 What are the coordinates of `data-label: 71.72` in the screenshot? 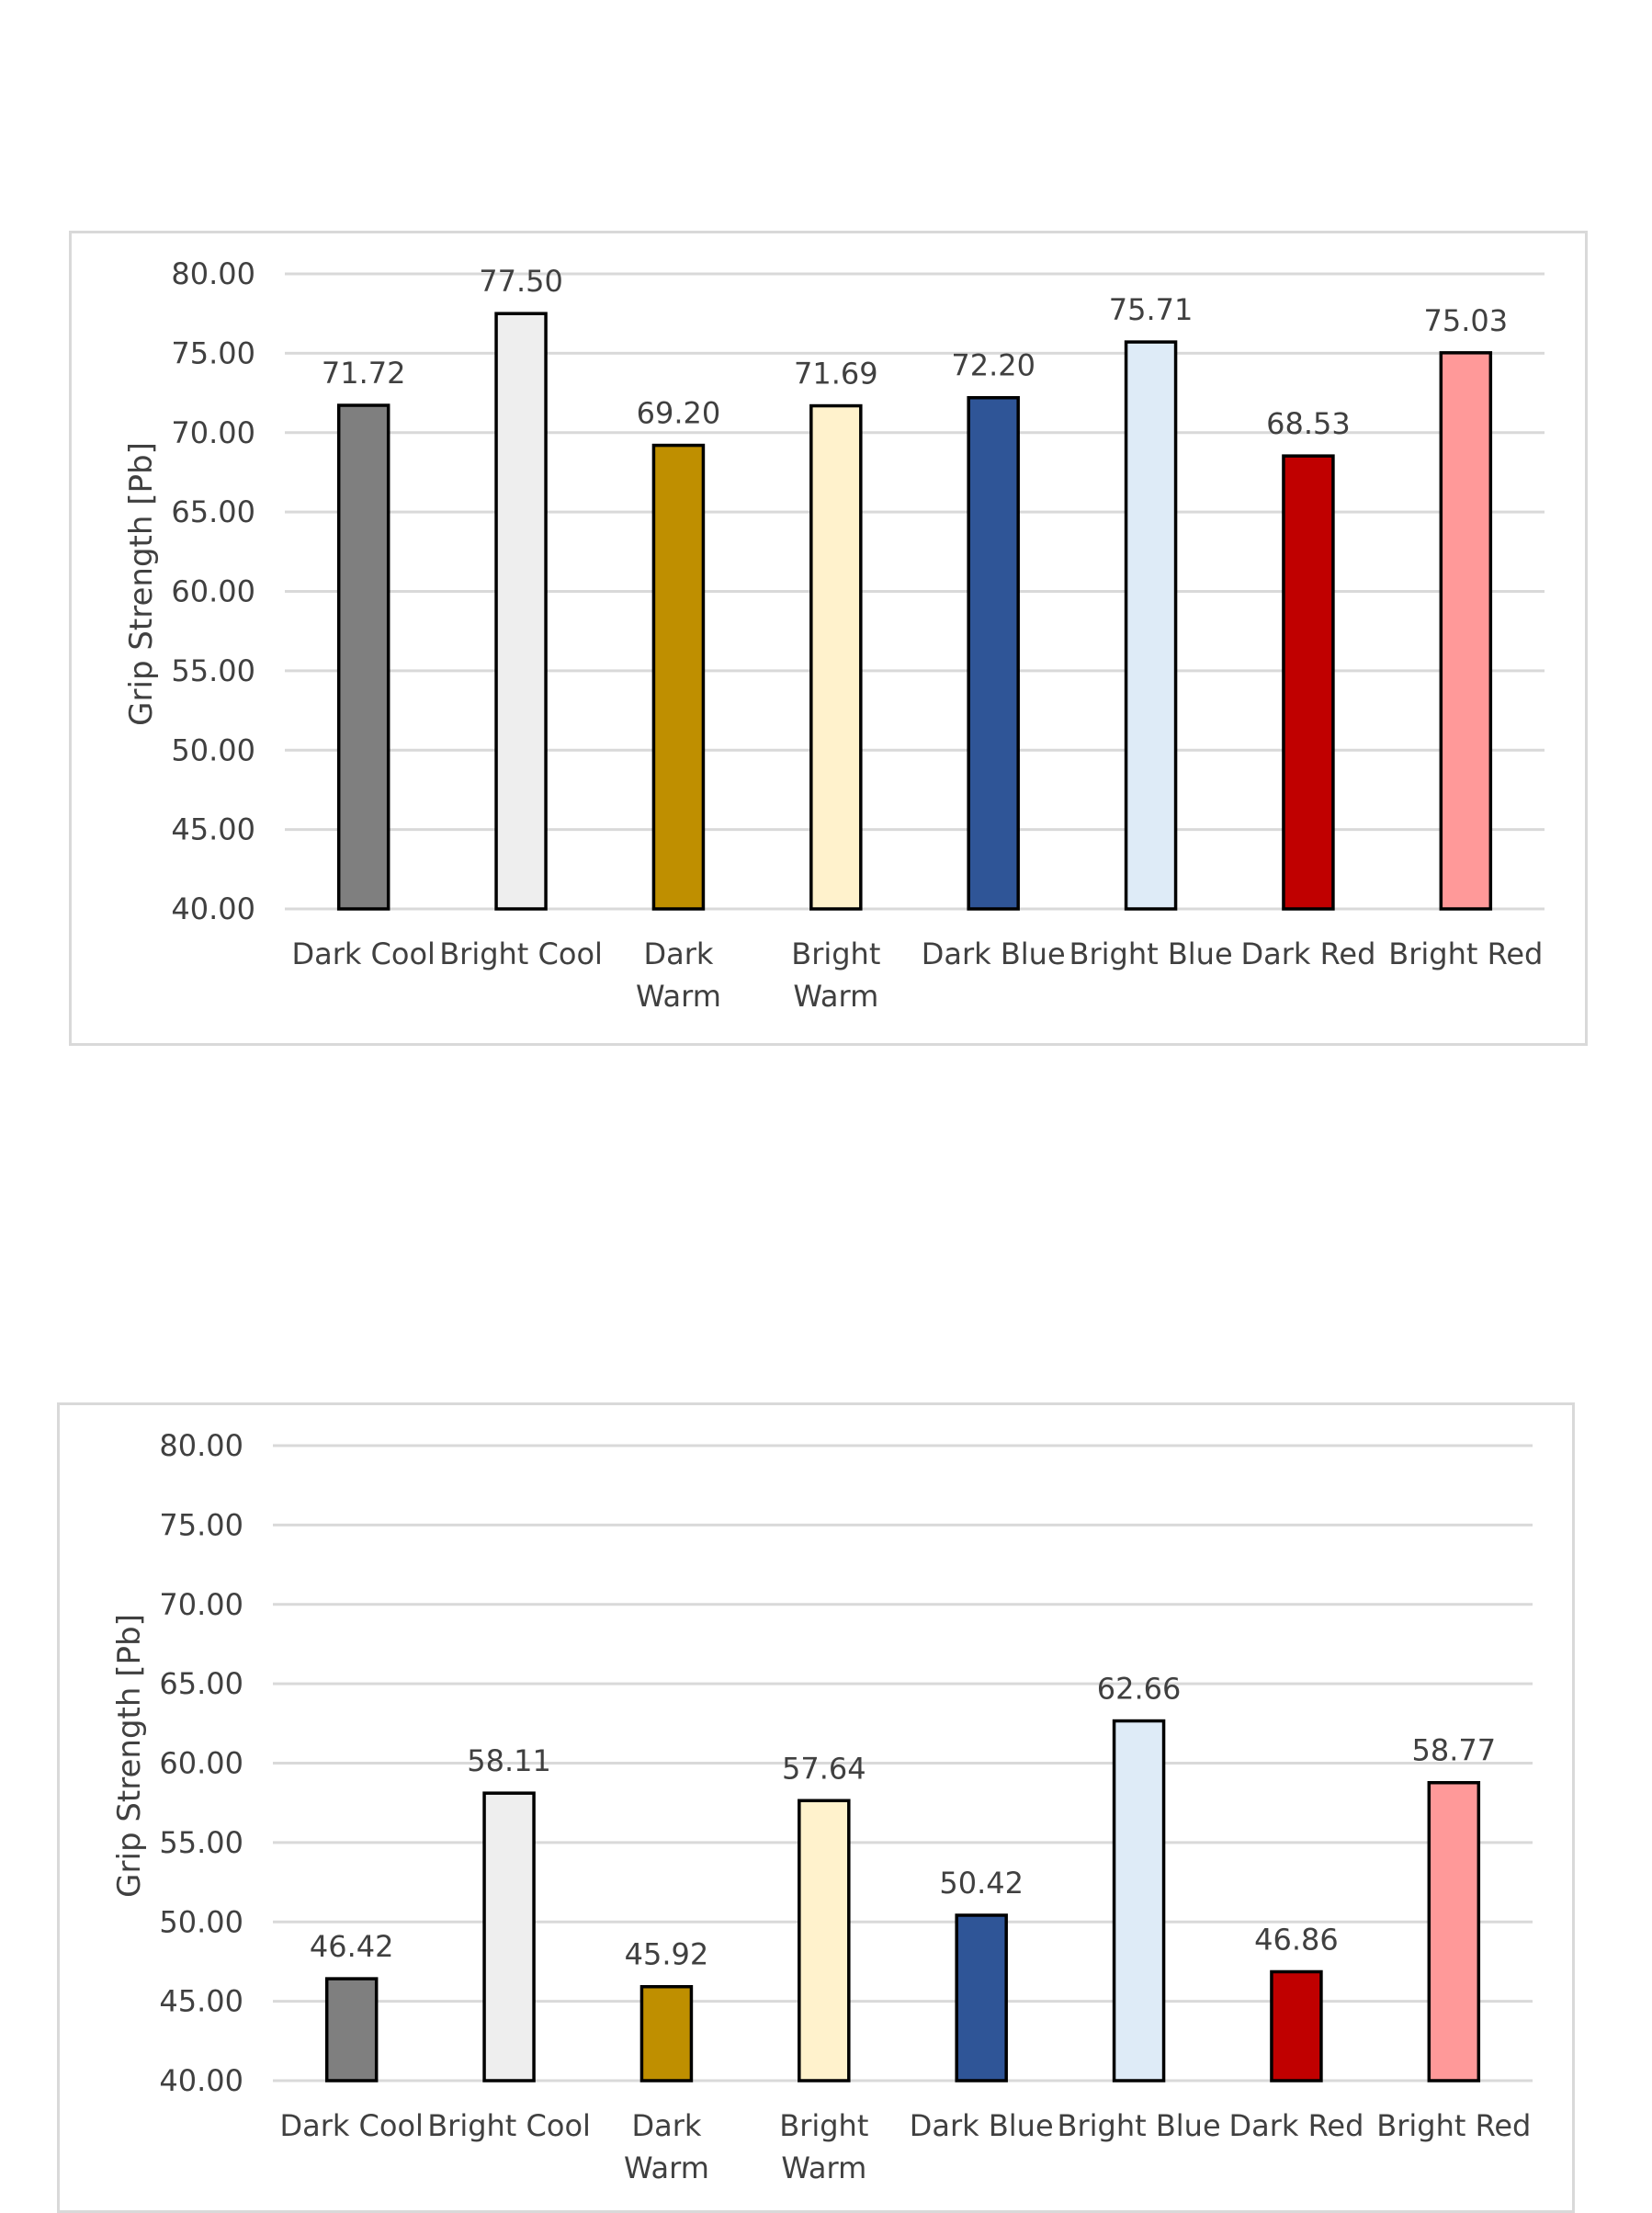 It's located at (364, 373).